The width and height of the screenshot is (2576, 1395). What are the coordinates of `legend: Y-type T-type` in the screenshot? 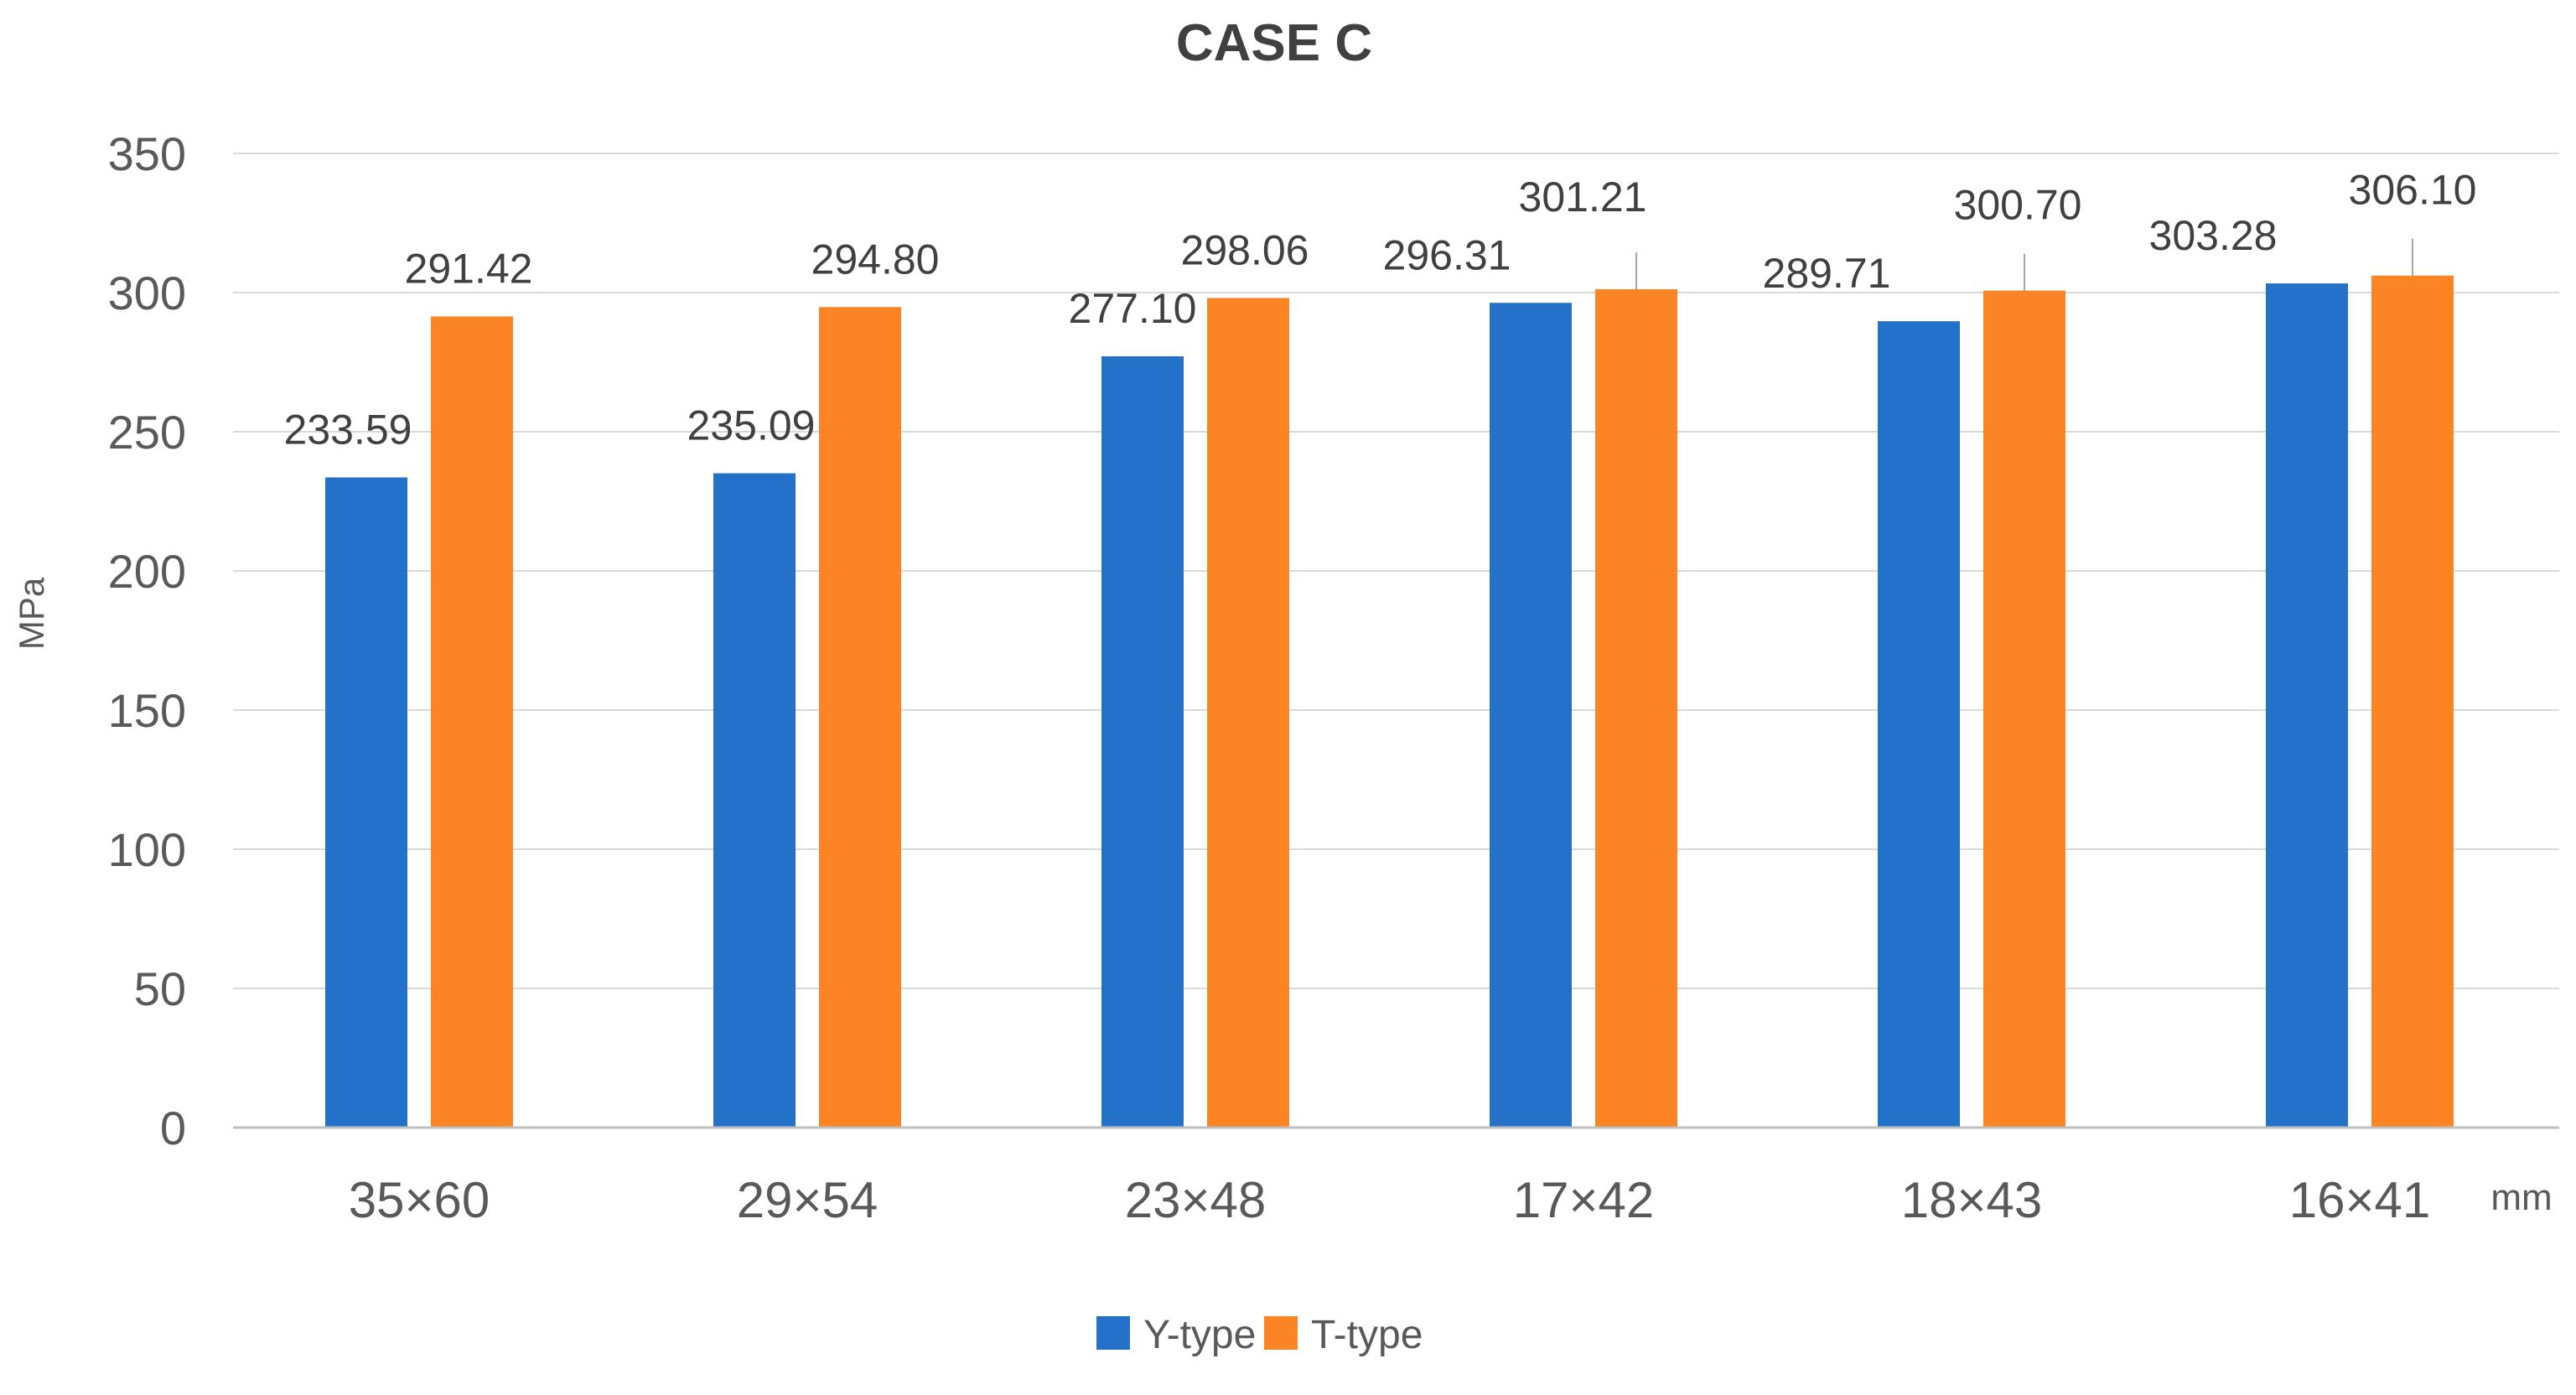 It's located at (1259, 1335).